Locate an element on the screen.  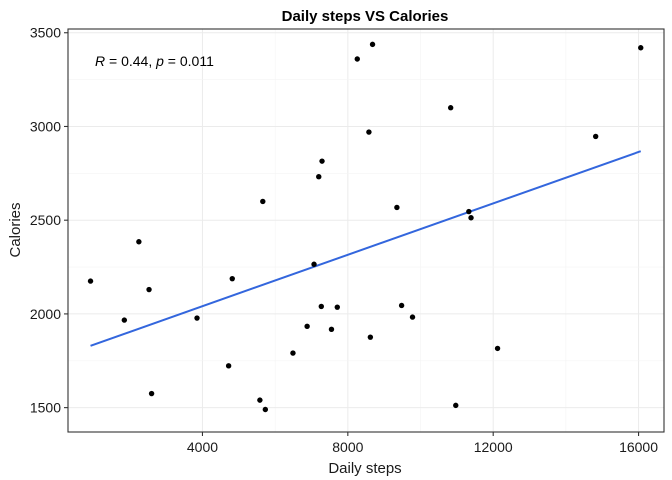
chart-title: Daily steps VS Calories is located at coordinates (365, 16).